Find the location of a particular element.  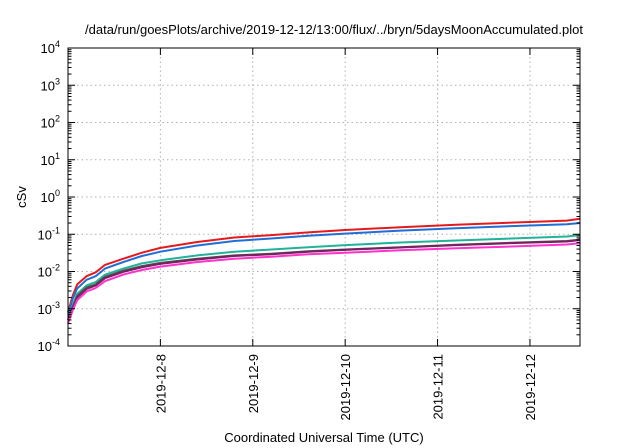

y-tick-label: 10⁻¹ is located at coordinates (49, 233).